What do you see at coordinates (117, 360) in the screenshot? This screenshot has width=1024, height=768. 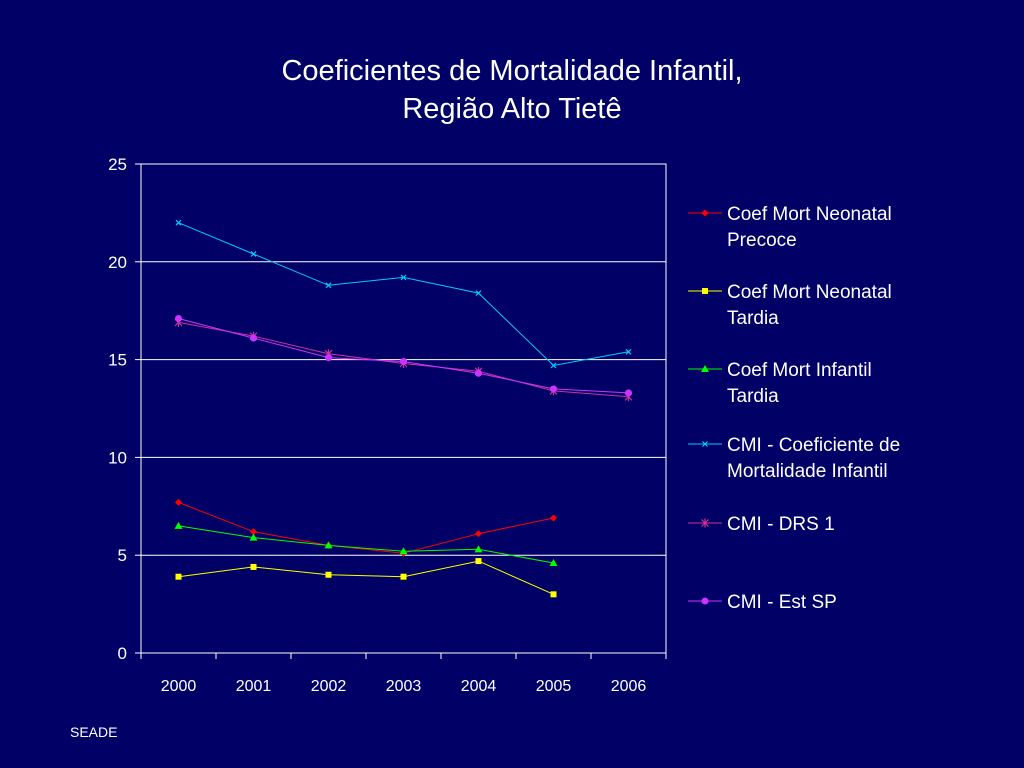 I see `y-tick-label: 15` at bounding box center [117, 360].